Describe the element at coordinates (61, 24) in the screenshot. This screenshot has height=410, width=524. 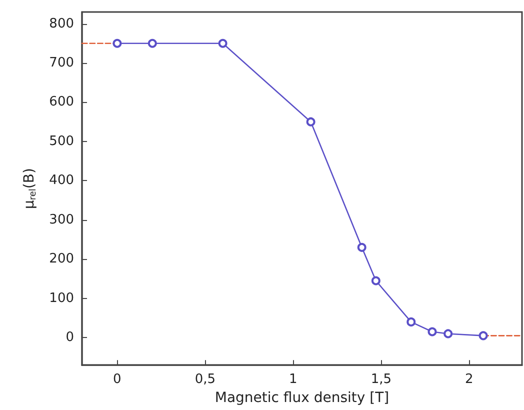
I see `y-tick-label: 800` at that location.